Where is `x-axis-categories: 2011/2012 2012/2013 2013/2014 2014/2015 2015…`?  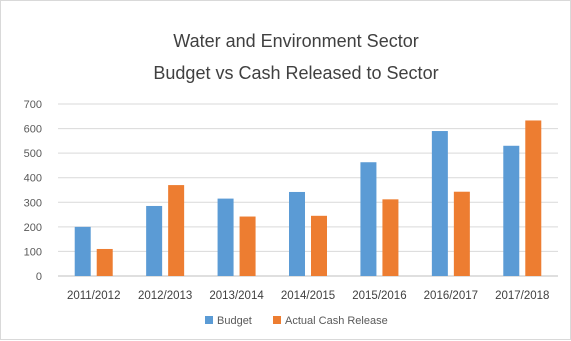 x-axis-categories: 2011/2012 2012/2013 2013/2014 2014/2015 2015… is located at coordinates (308, 296).